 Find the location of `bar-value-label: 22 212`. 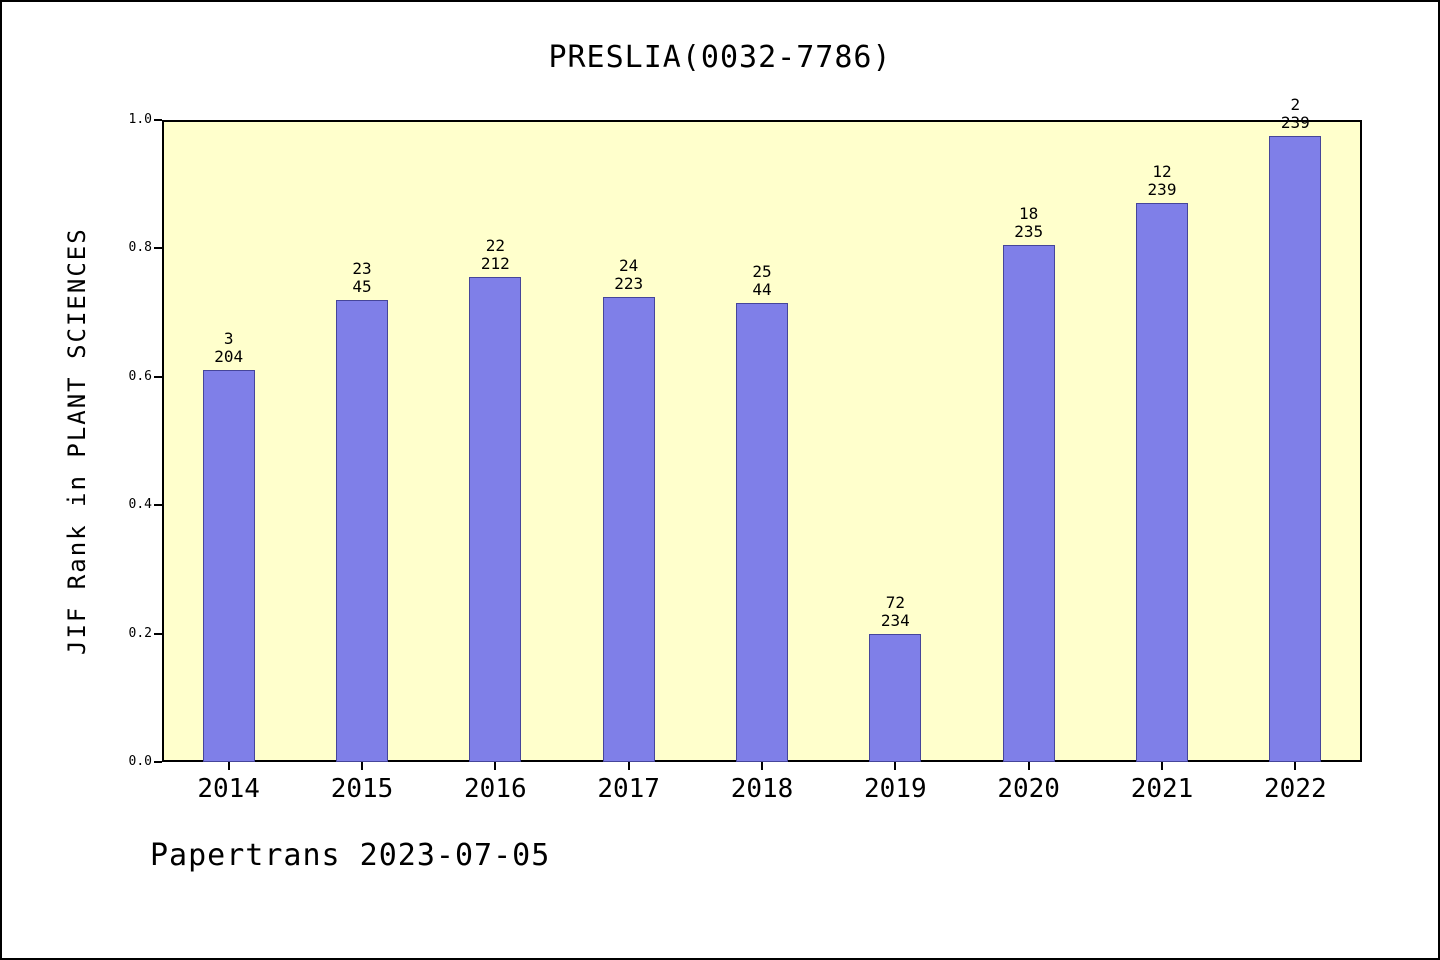

bar-value-label: 22 212 is located at coordinates (495, 255).